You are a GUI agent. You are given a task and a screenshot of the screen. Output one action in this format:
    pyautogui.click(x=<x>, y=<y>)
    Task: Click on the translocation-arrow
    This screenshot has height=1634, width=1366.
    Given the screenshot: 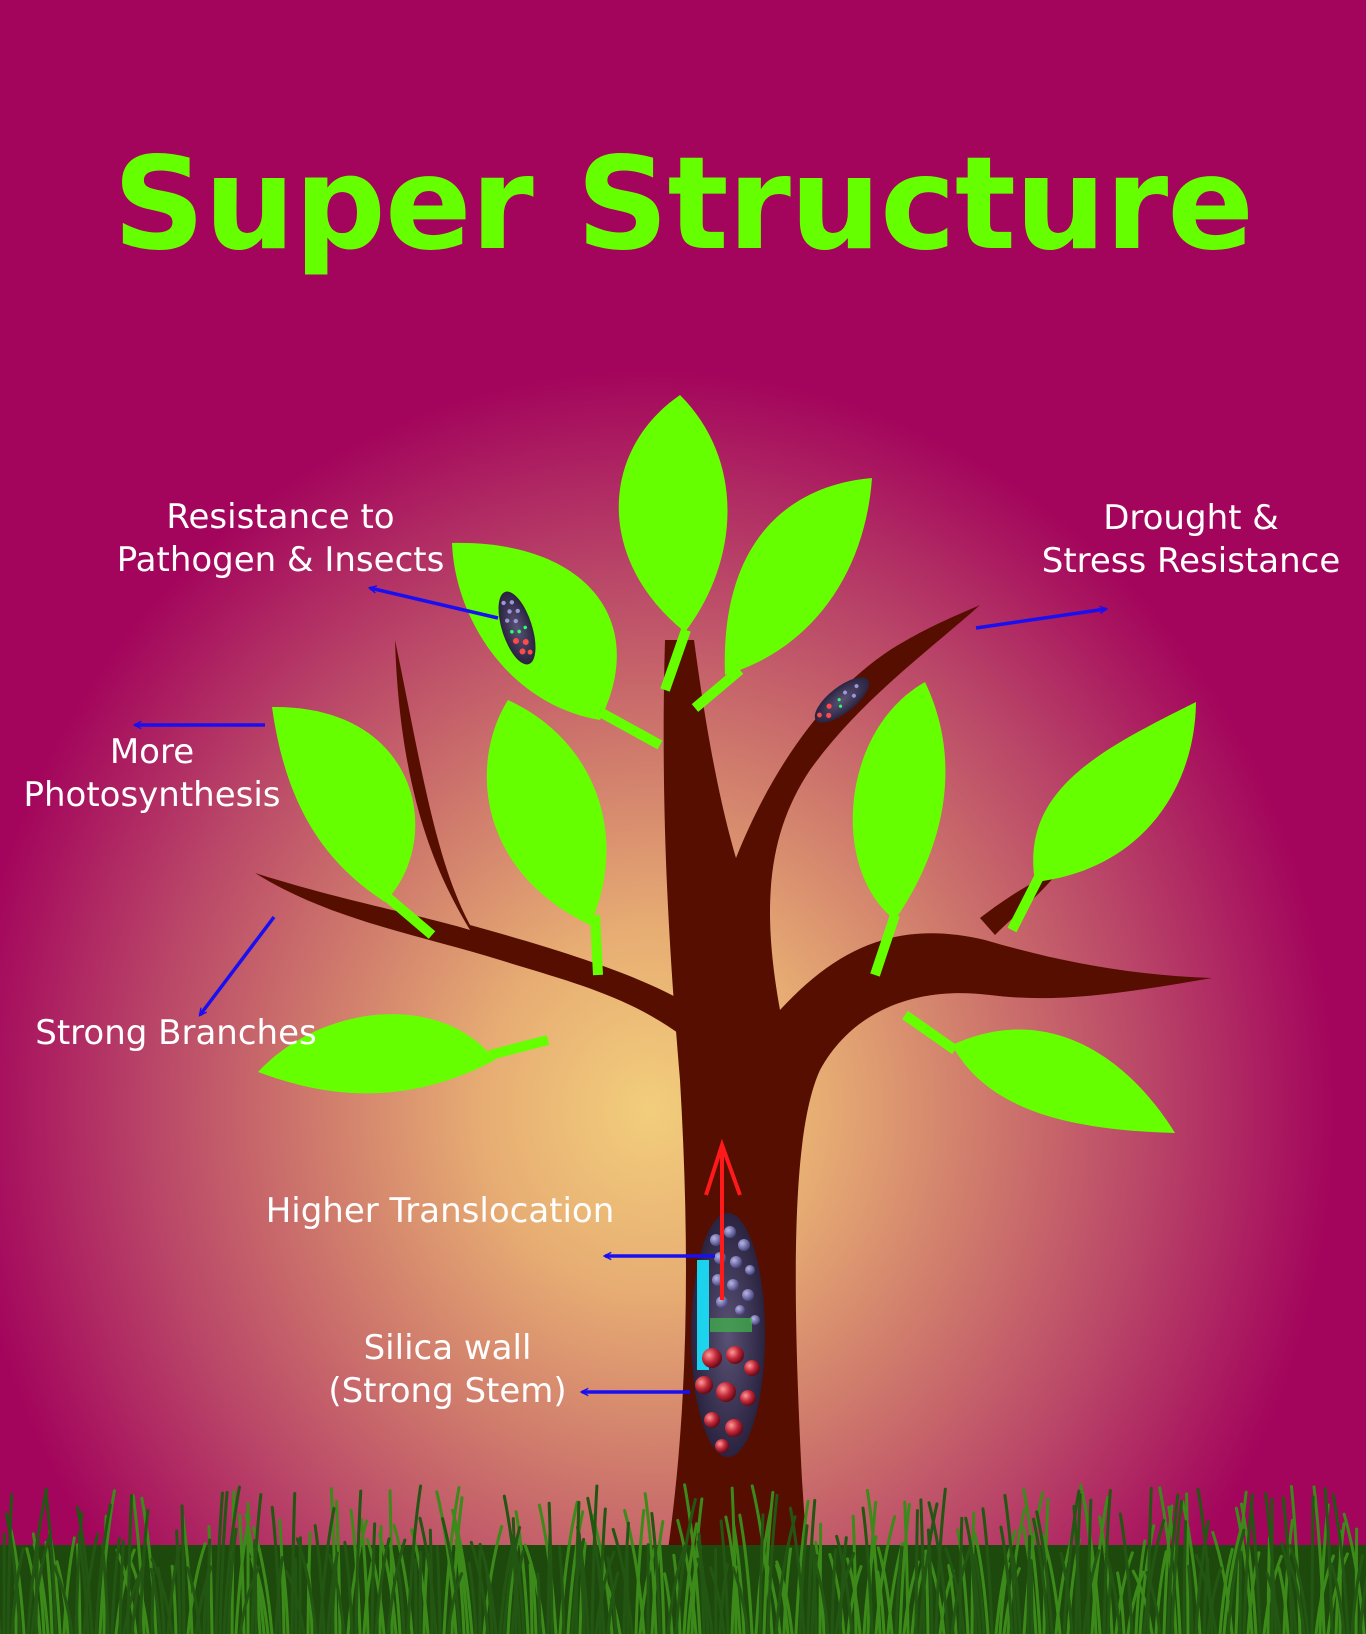 What is the action you would take?
    pyautogui.click(x=723, y=1219)
    